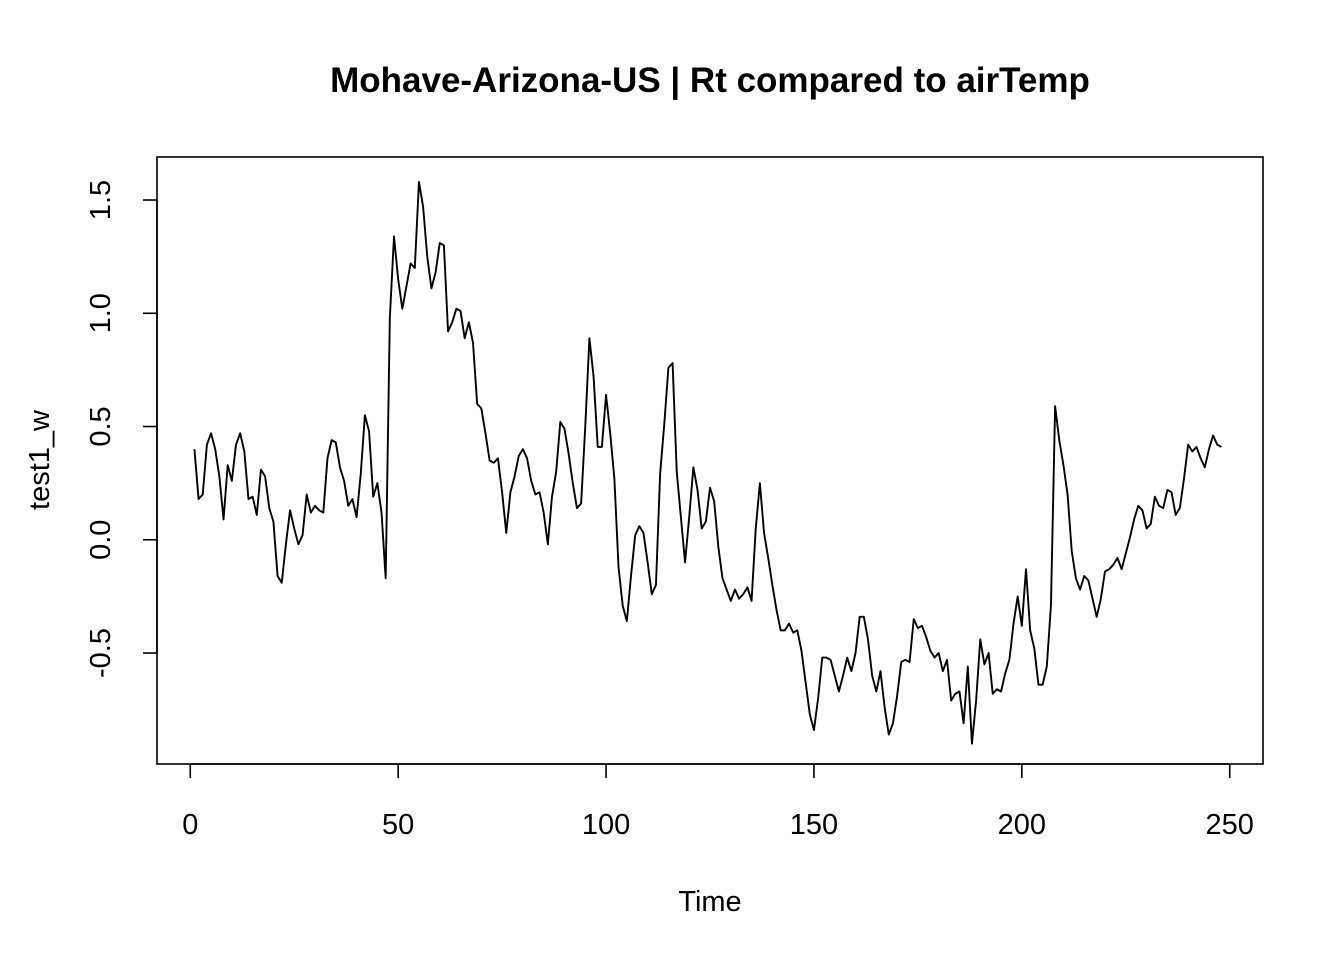  I want to click on x-tick-label: 150, so click(814, 825).